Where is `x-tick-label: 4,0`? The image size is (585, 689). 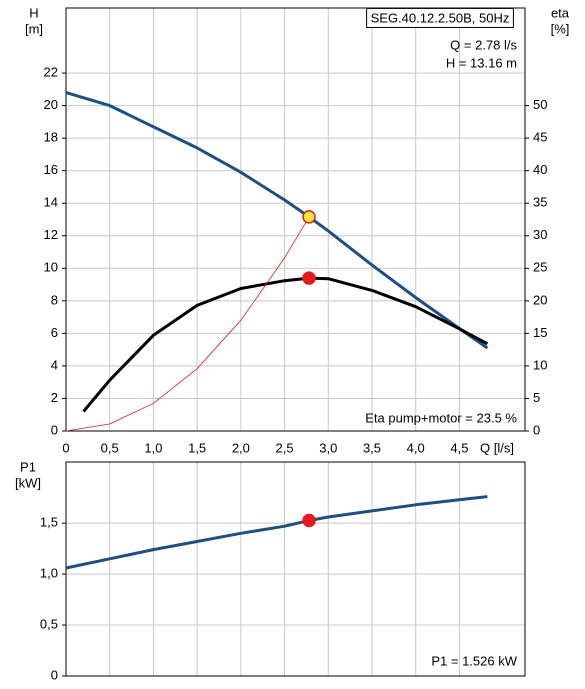
x-tick-label: 4,0 is located at coordinates (416, 447).